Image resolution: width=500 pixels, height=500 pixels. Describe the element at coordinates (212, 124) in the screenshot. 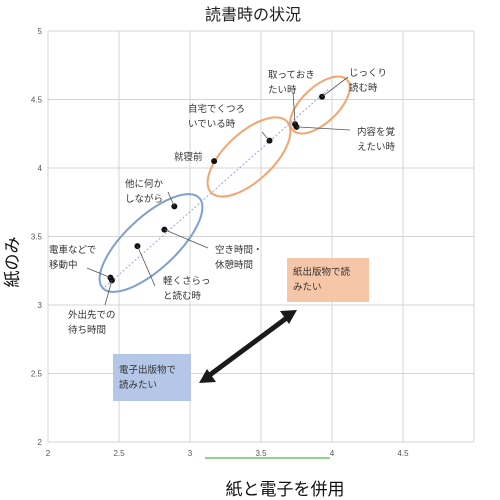

I see `point-label-line: いでいる時` at that location.